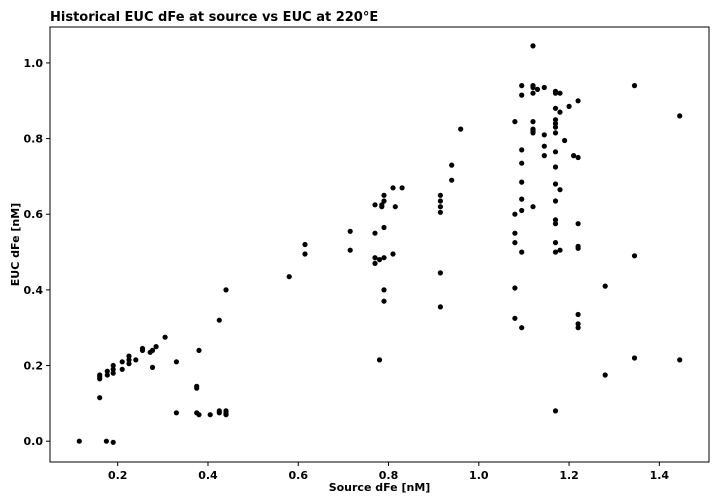  What do you see at coordinates (299, 475) in the screenshot?
I see `x-tick-label: 0.6` at bounding box center [299, 475].